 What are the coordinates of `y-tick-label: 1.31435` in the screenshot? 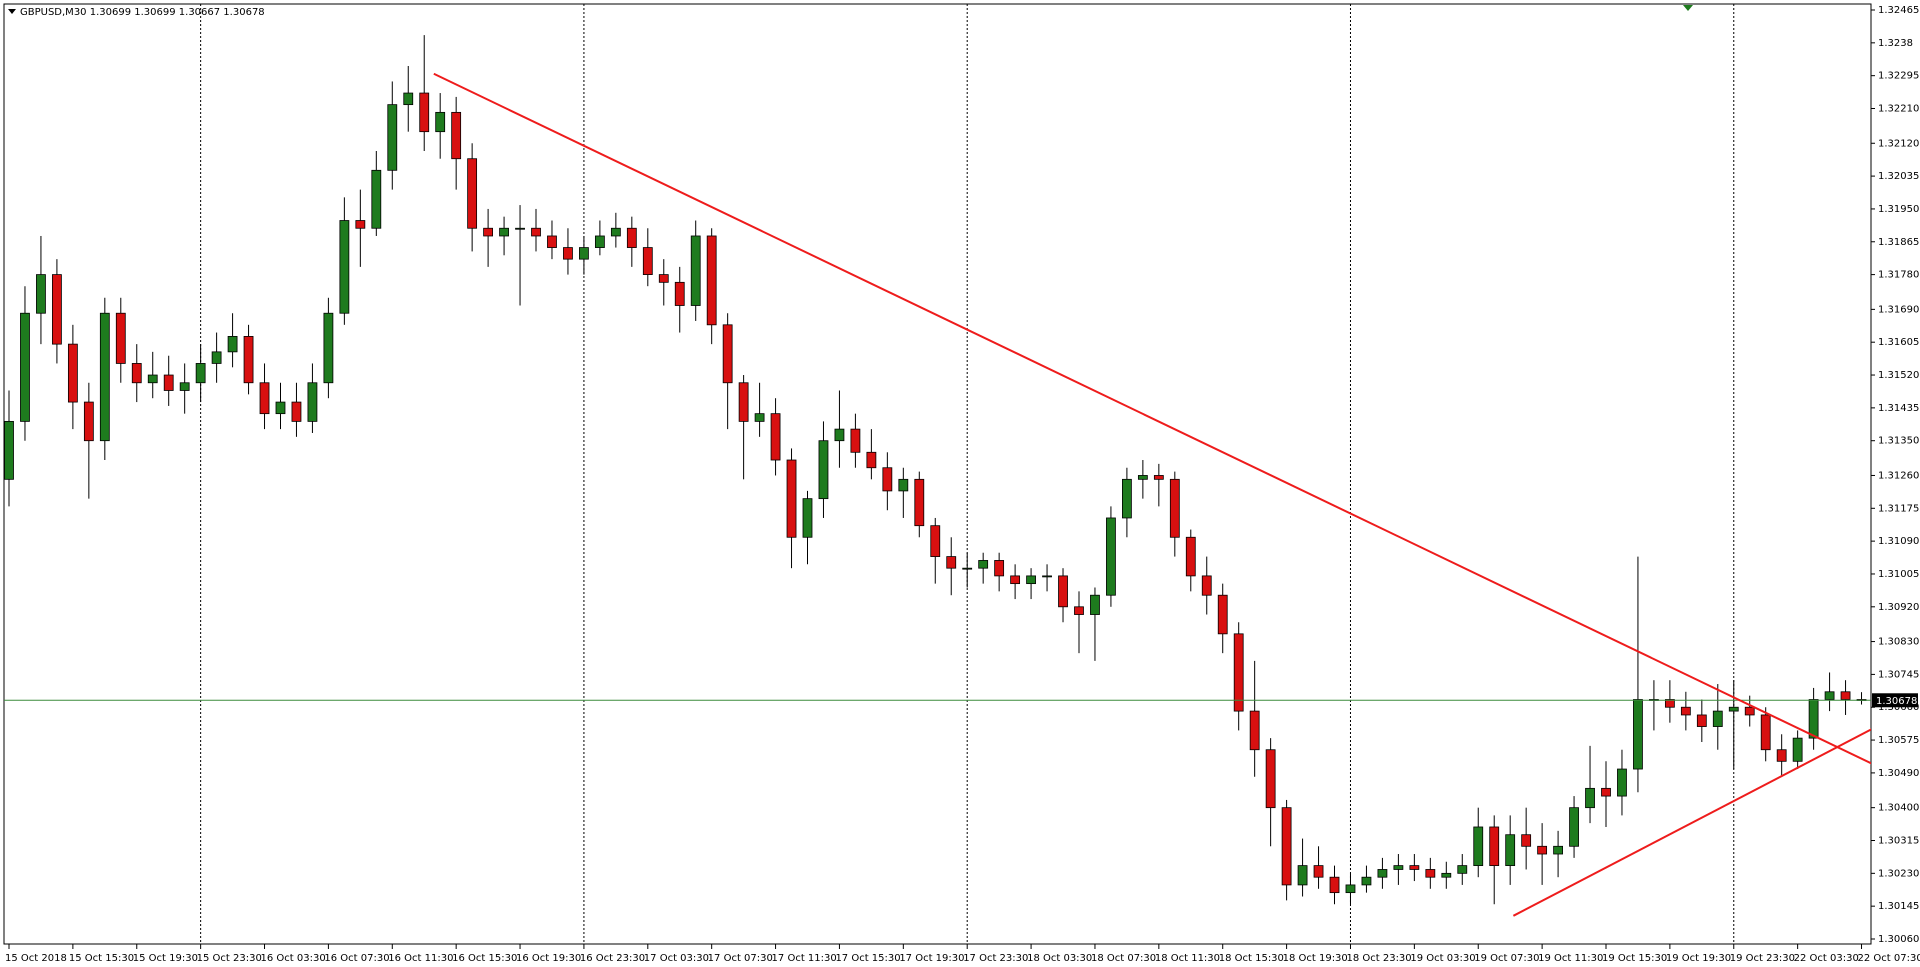 It's located at (1898, 408).